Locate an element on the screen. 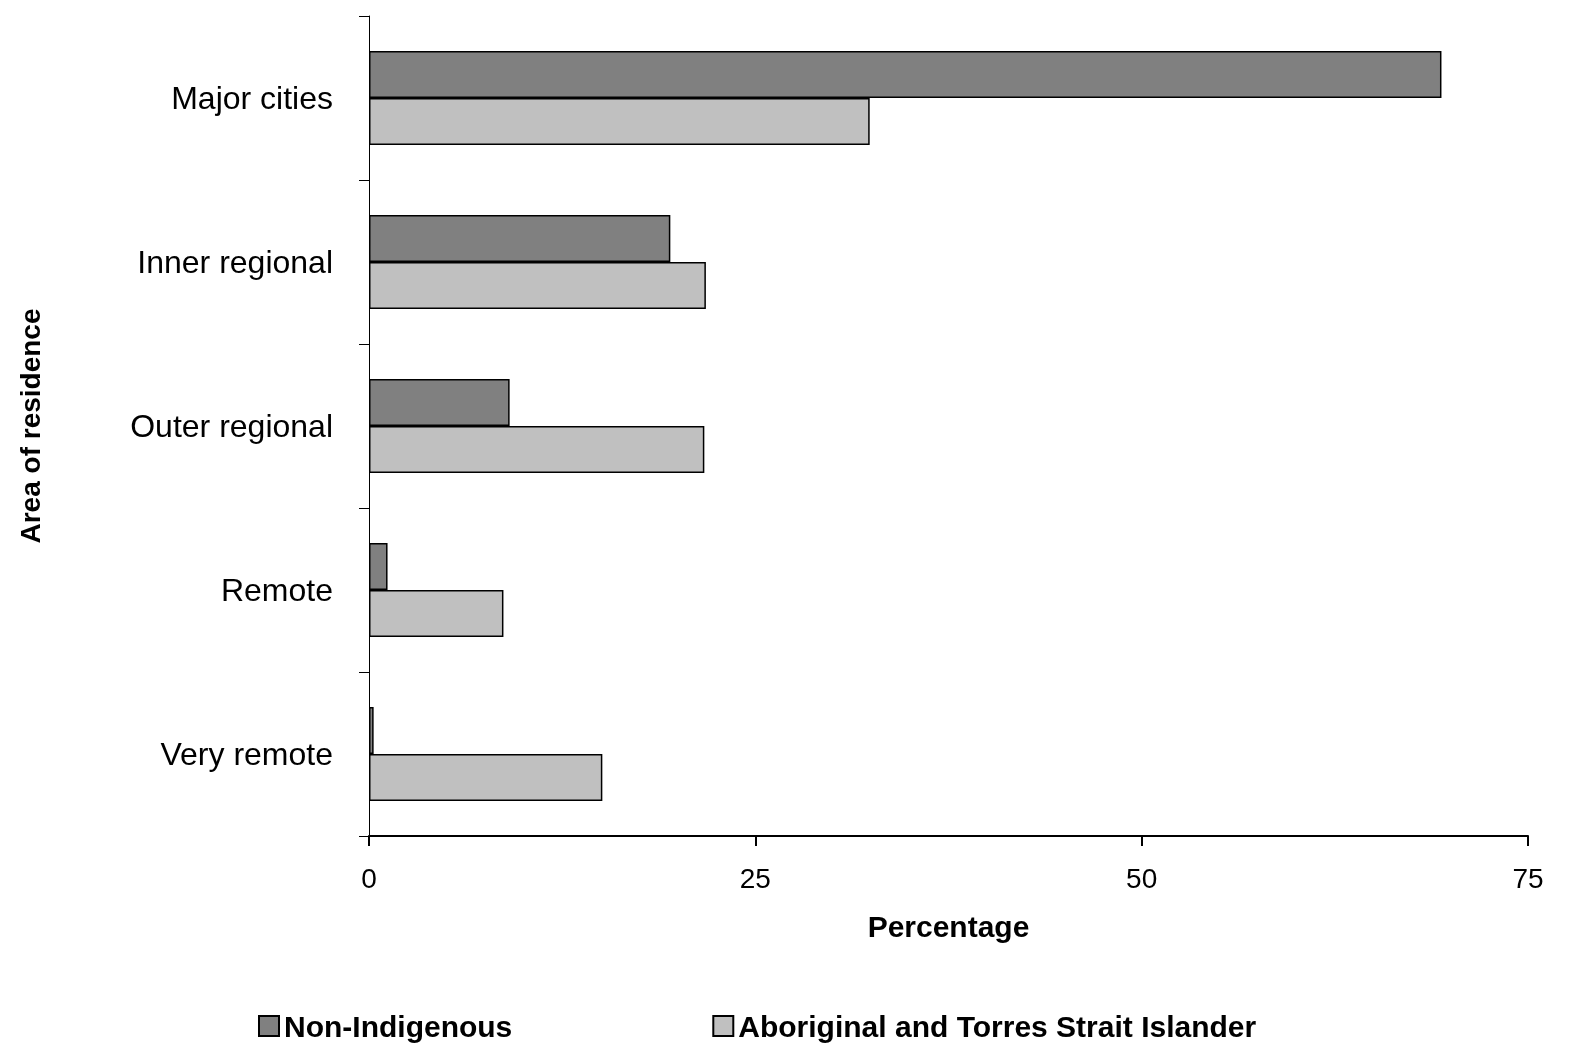 The width and height of the screenshot is (1591, 1054). x-axis-title: Percentage is located at coordinates (948, 926).